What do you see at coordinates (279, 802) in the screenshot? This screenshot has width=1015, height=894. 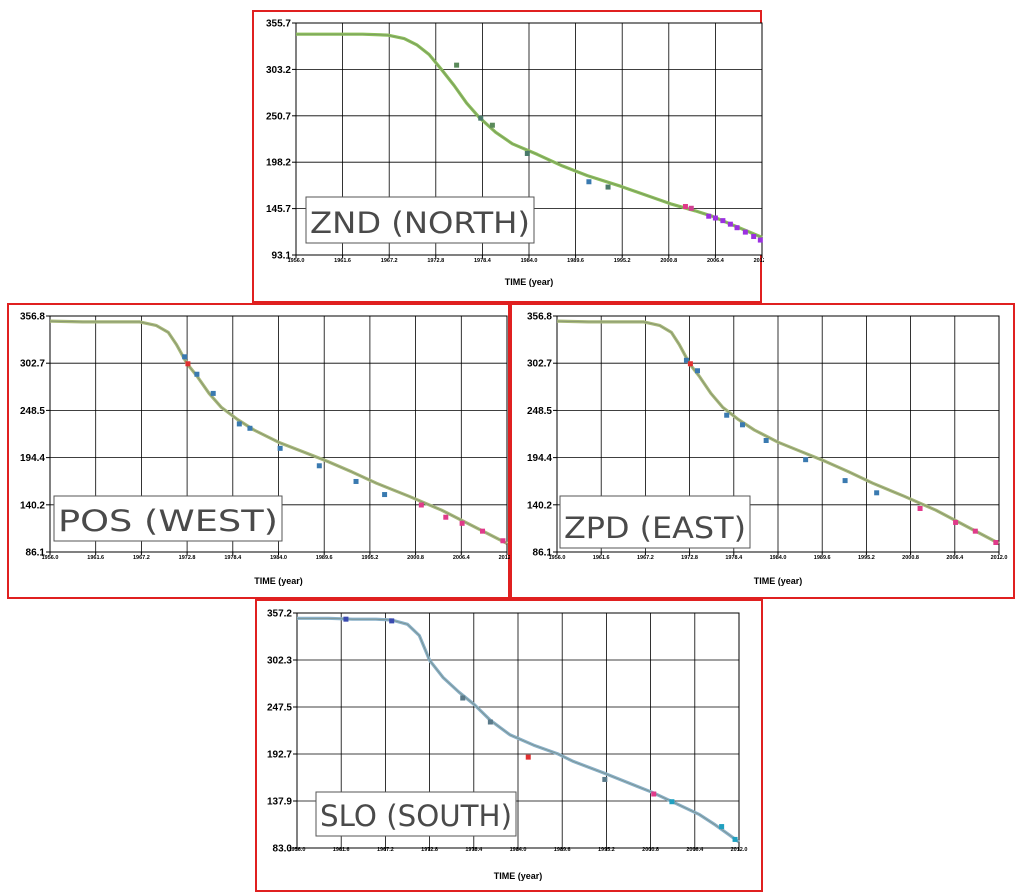 I see `south-ytick-label-4: 137.9` at bounding box center [279, 802].